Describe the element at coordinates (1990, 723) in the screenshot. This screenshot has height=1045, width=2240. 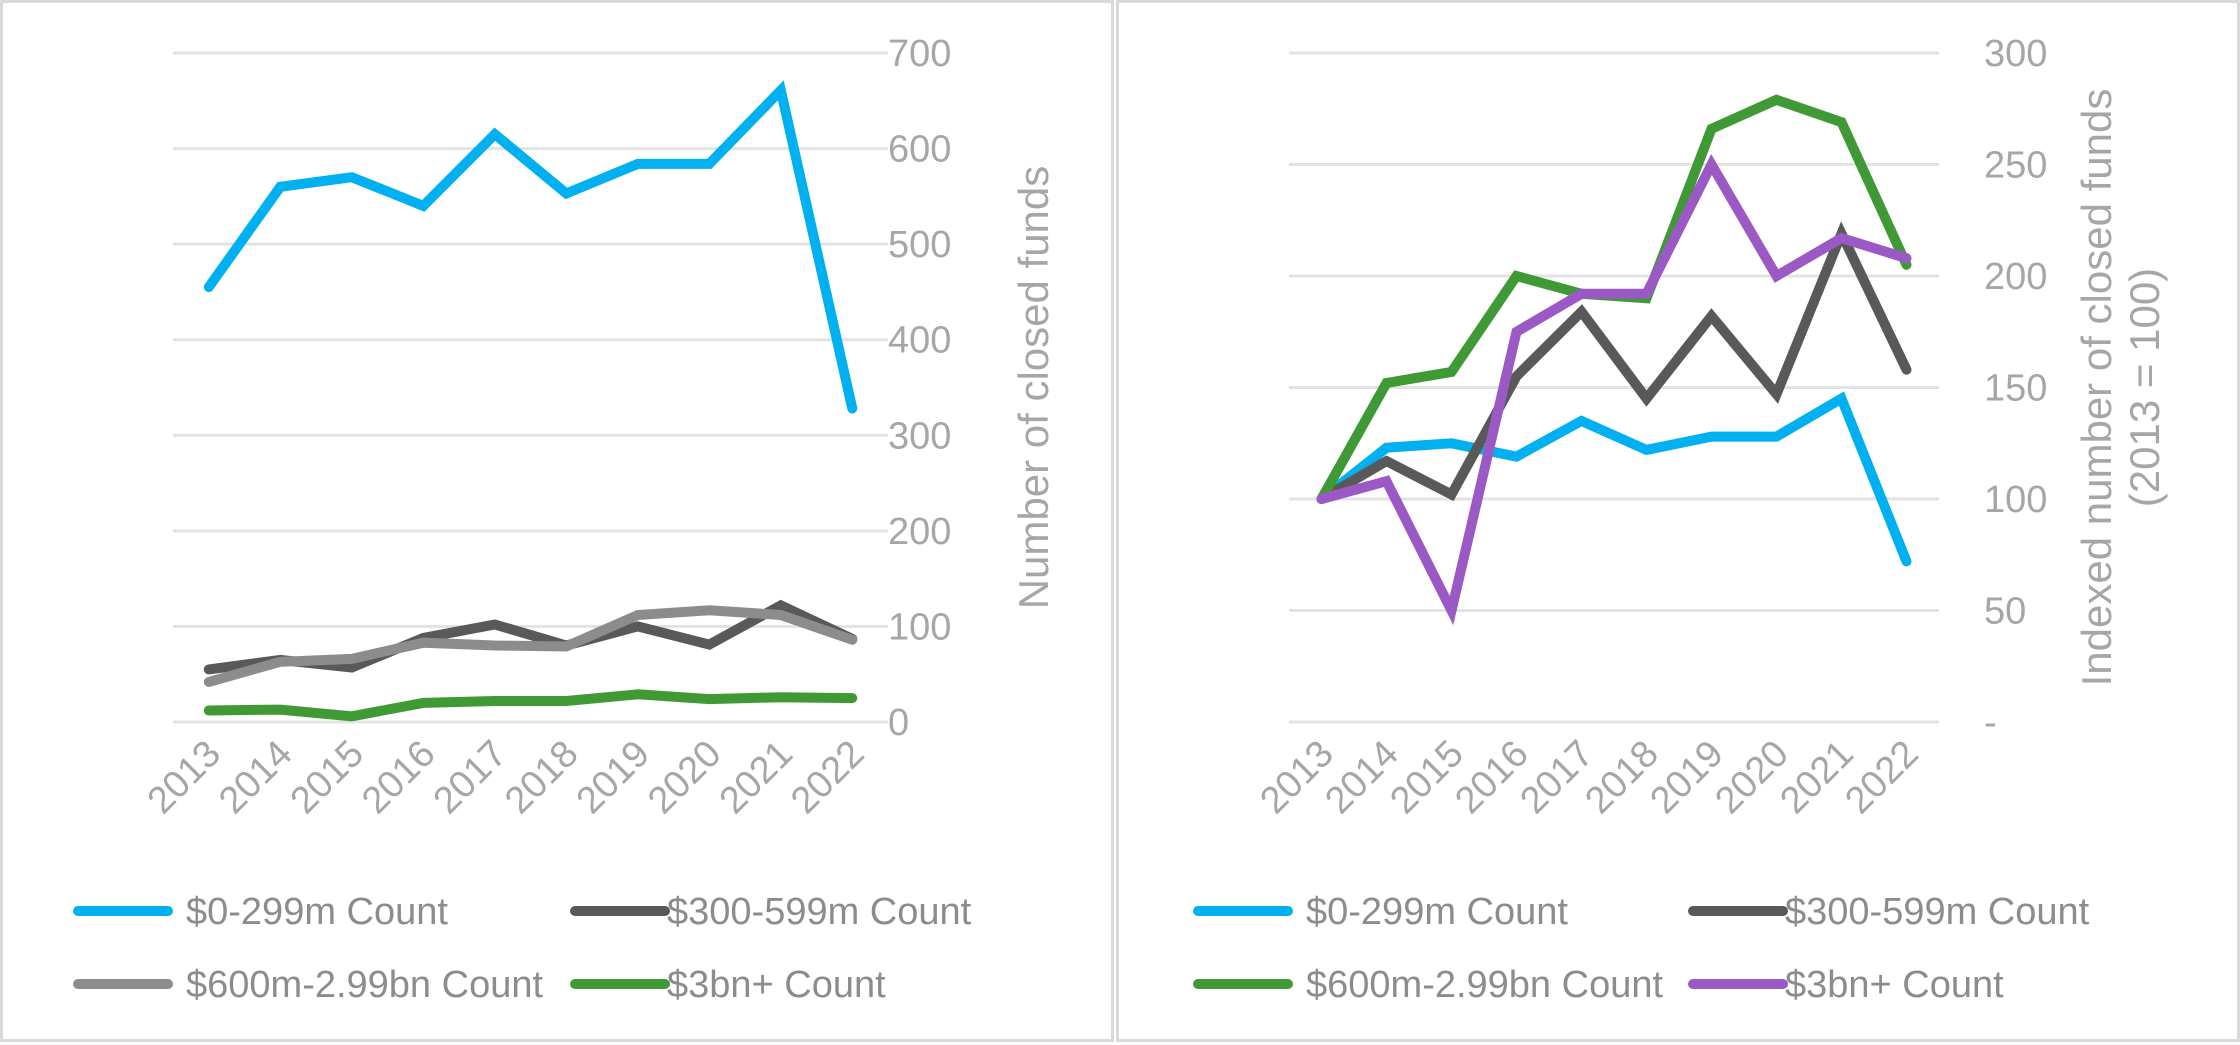
I see `y-tick-label: -` at that location.